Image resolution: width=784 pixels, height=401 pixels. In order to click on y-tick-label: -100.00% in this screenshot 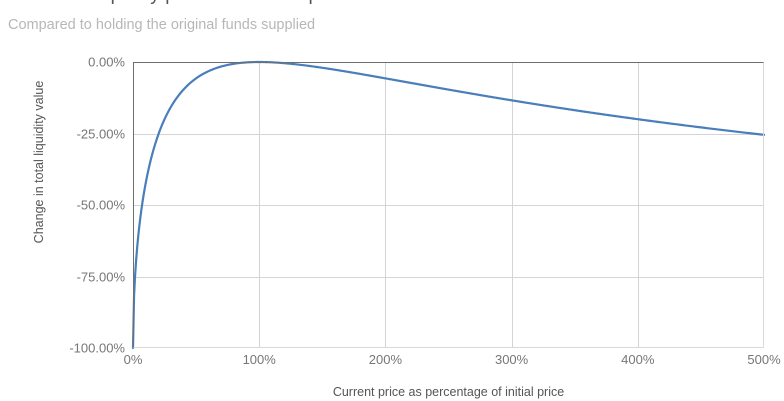, I will do `click(97, 348)`.